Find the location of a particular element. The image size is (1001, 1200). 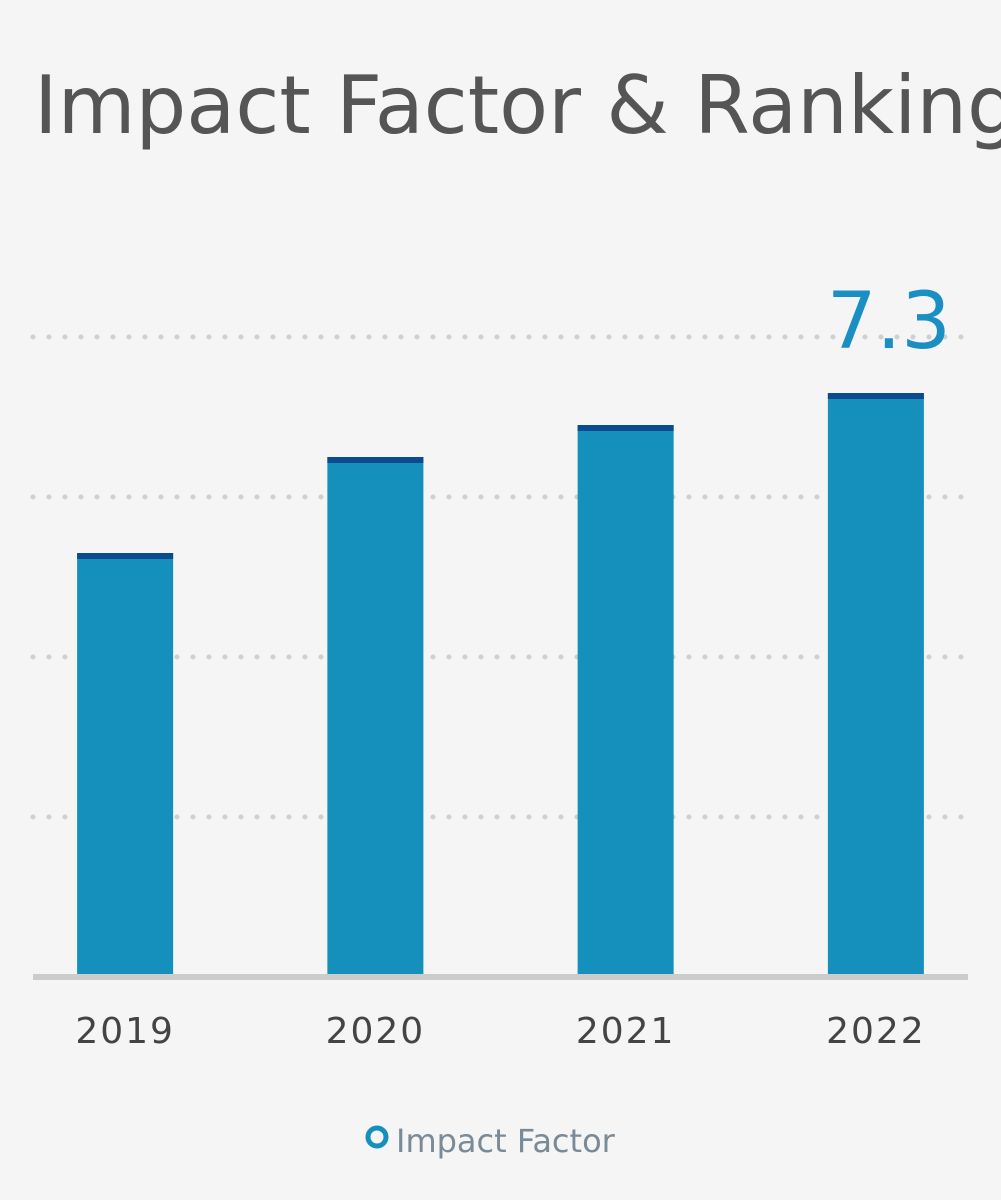

chart-title: Impact Factor & Ranking is located at coordinates (517, 105).